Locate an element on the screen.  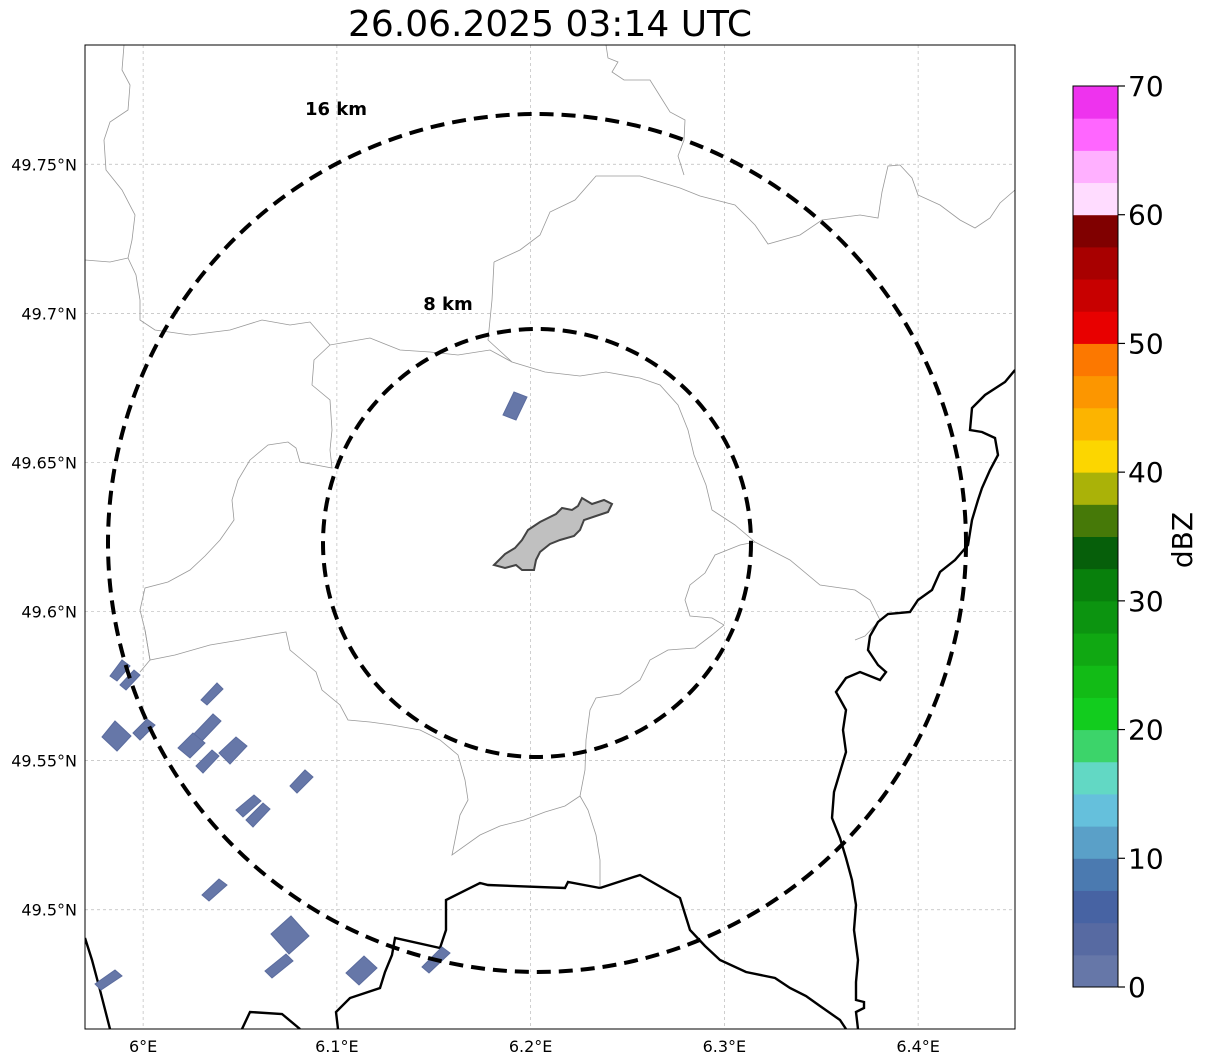
colorbar-frame is located at coordinates (1095, 536).